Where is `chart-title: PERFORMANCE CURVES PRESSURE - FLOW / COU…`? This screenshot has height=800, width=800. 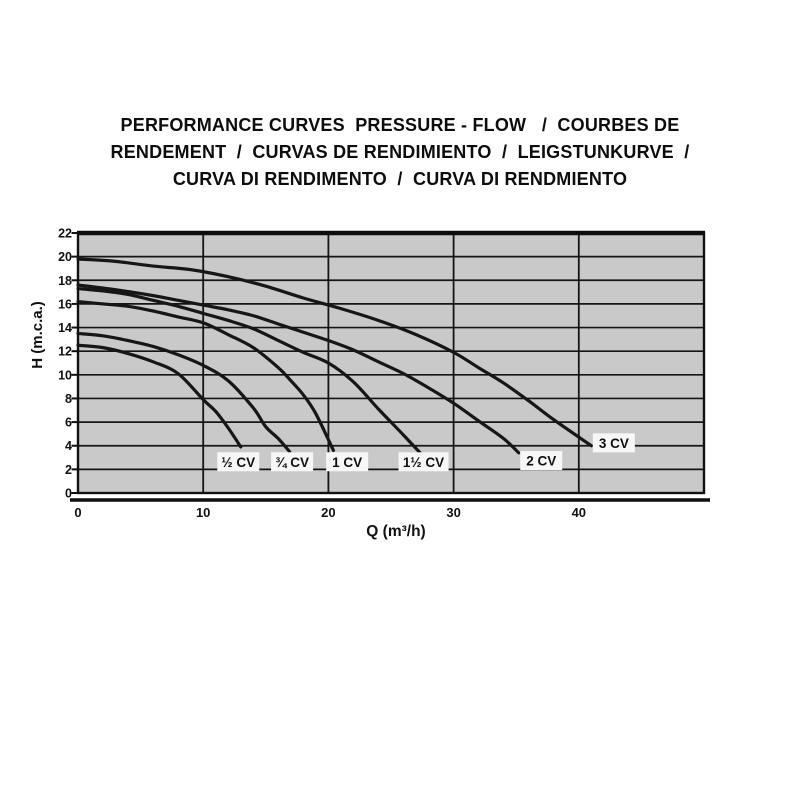 chart-title: PERFORMANCE CURVES PRESSURE - FLOW / COU… is located at coordinates (400, 152).